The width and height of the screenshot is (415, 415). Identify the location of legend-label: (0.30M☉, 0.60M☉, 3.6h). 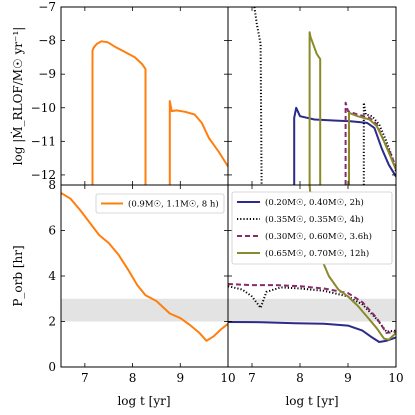
(318, 236).